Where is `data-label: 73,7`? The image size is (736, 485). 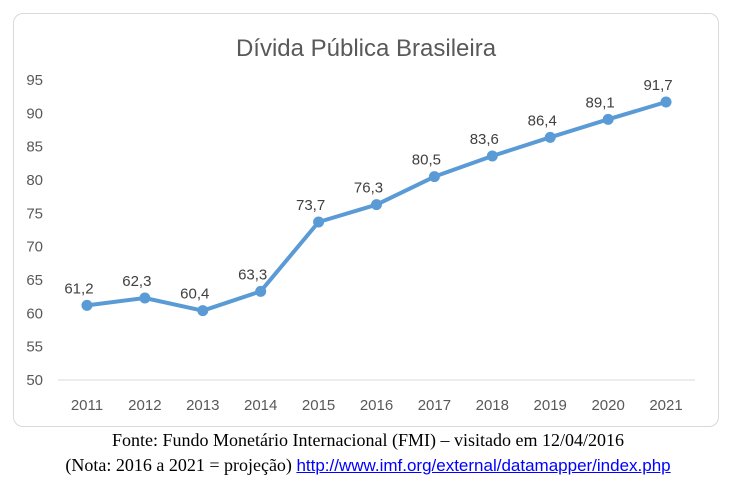 data-label: 73,7 is located at coordinates (310, 205).